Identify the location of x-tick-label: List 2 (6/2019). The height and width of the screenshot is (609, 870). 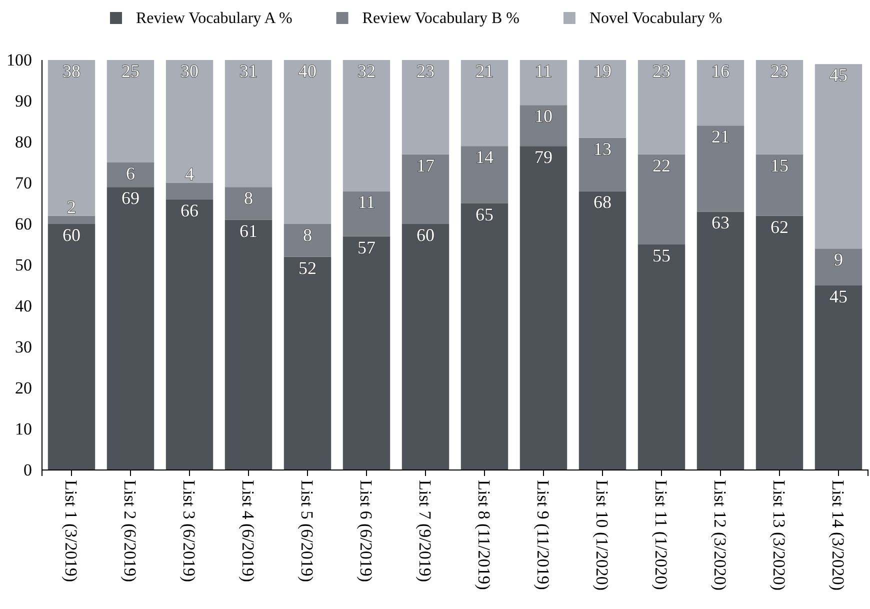
(130, 531).